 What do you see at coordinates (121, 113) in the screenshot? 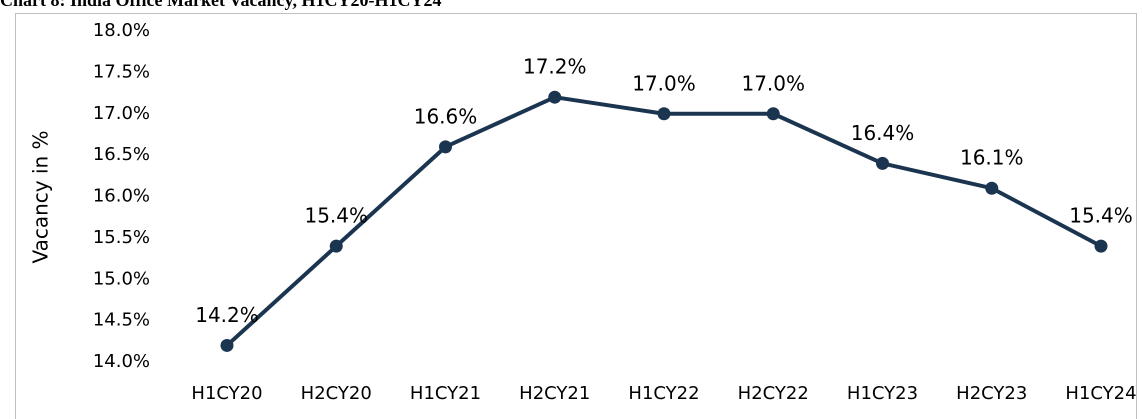
I see `y-tick-label: 17.0%` at bounding box center [121, 113].